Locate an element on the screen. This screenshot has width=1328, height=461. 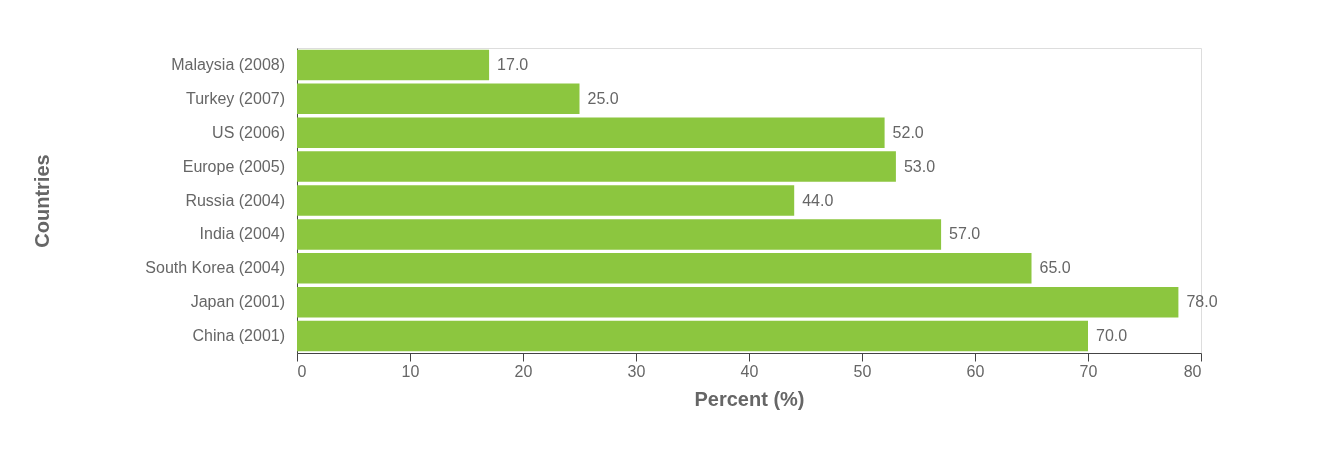
data-label: 25.0 is located at coordinates (603, 98).